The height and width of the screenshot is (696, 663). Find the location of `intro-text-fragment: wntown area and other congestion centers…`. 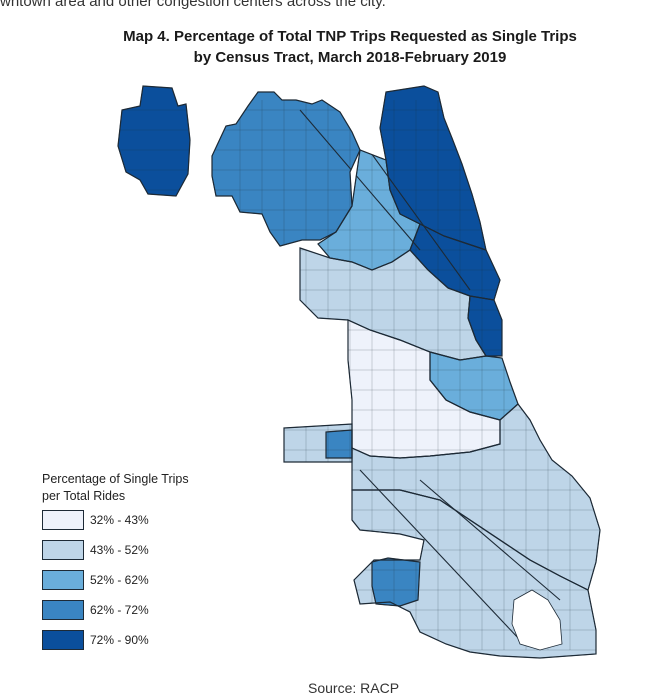

intro-text-fragment: wntown area and other congestion centers… is located at coordinates (193, 5).